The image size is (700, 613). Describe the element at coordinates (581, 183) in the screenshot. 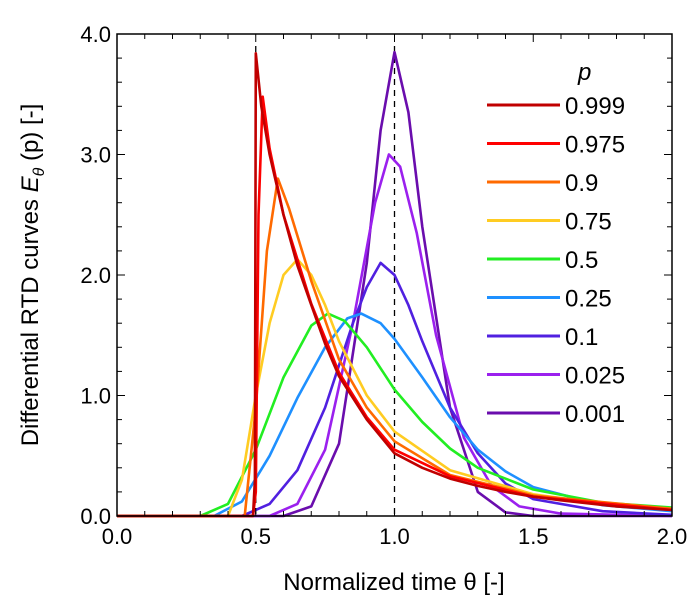

I see `legend-label: 0.9` at that location.